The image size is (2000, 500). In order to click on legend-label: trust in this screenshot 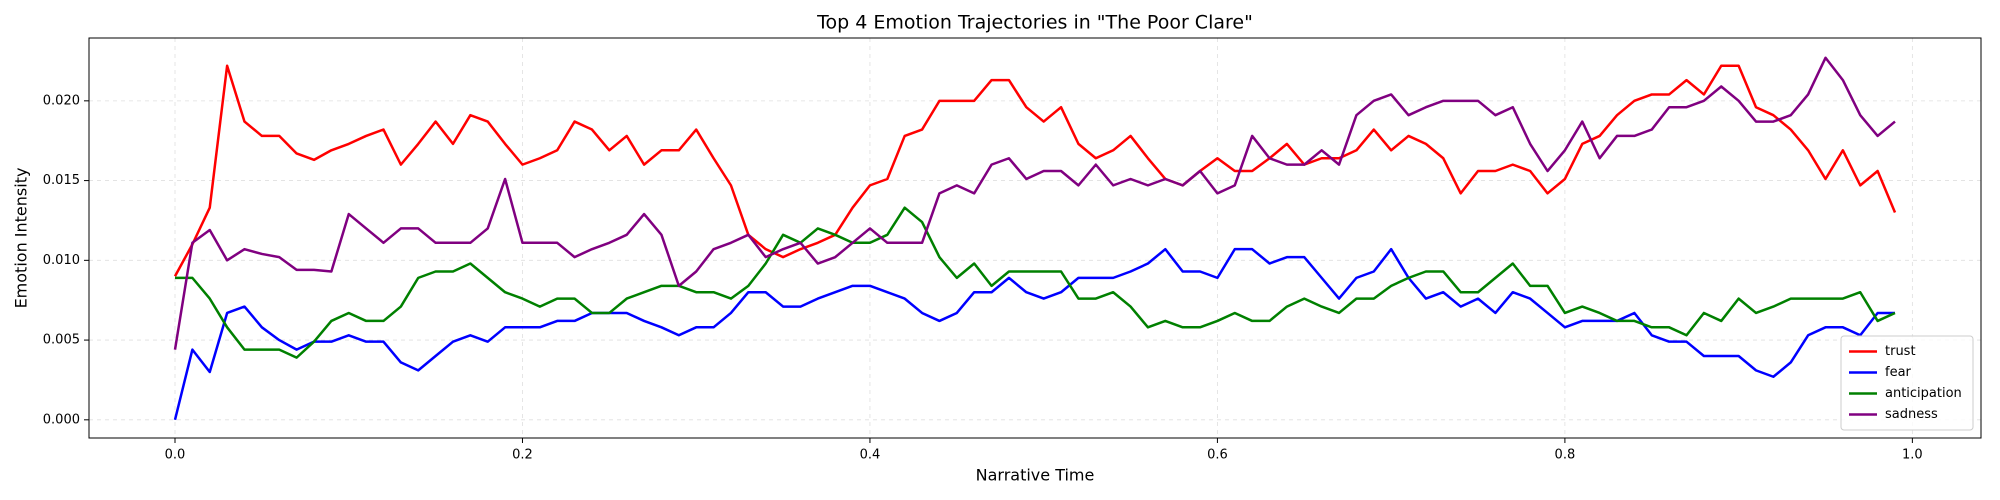, I will do `click(1900, 351)`.